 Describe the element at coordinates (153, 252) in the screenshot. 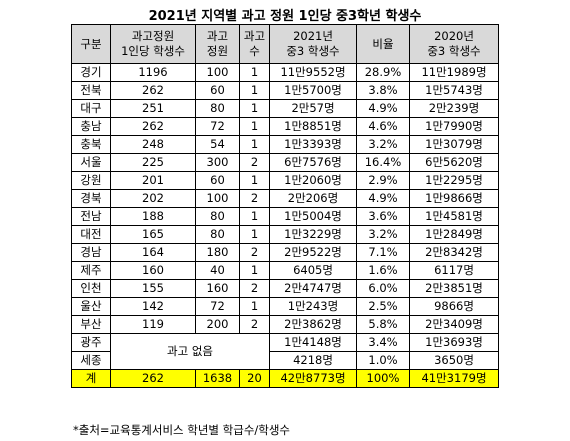

I see `value-cell: 164` at that location.